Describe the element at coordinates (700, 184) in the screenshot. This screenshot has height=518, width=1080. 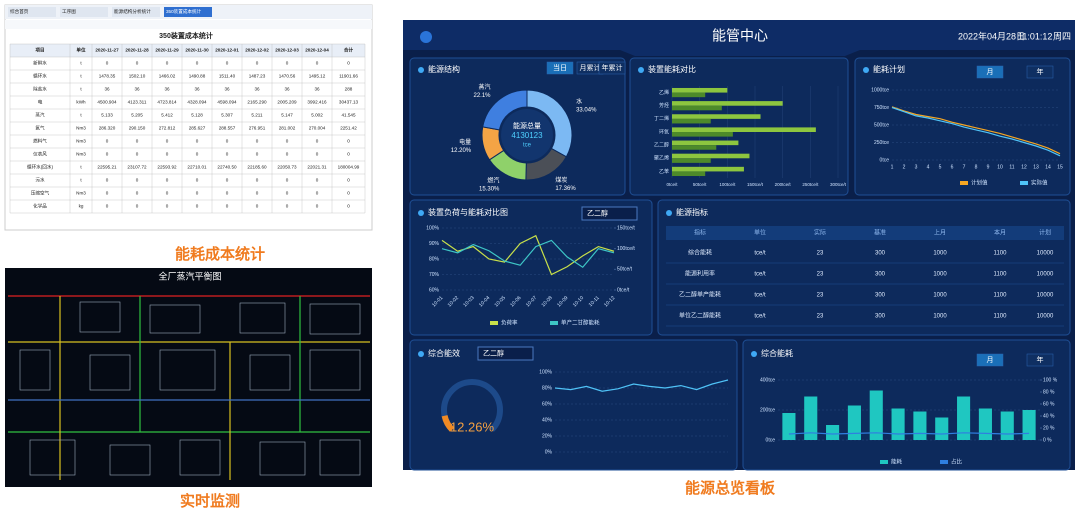
I see `x-tick-label: 50tce/t` at that location.